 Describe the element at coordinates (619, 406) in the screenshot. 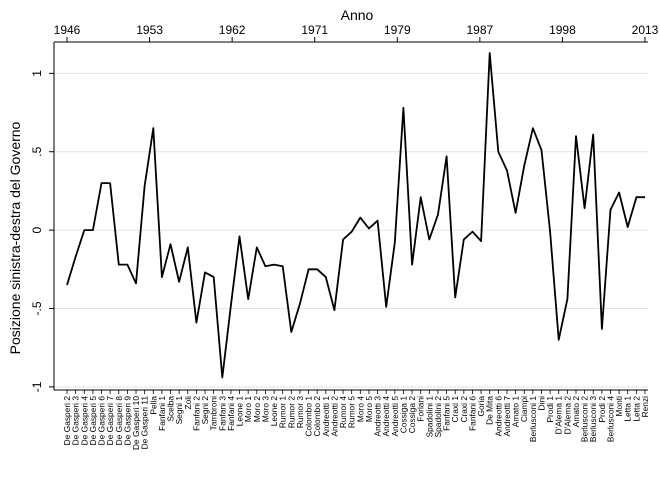

I see `government-label: Monti` at that location.